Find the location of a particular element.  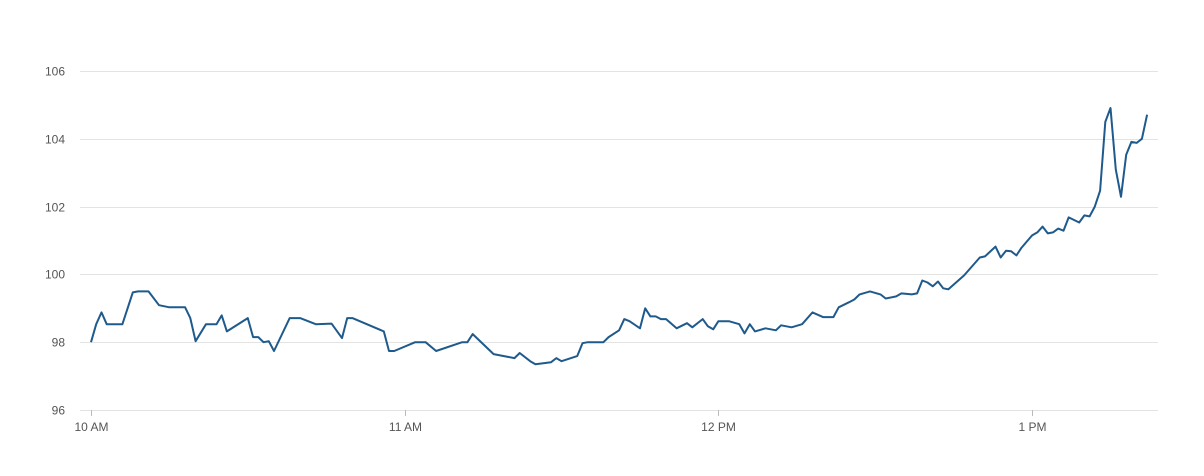

y-tick-label: 104 is located at coordinates (55, 140).